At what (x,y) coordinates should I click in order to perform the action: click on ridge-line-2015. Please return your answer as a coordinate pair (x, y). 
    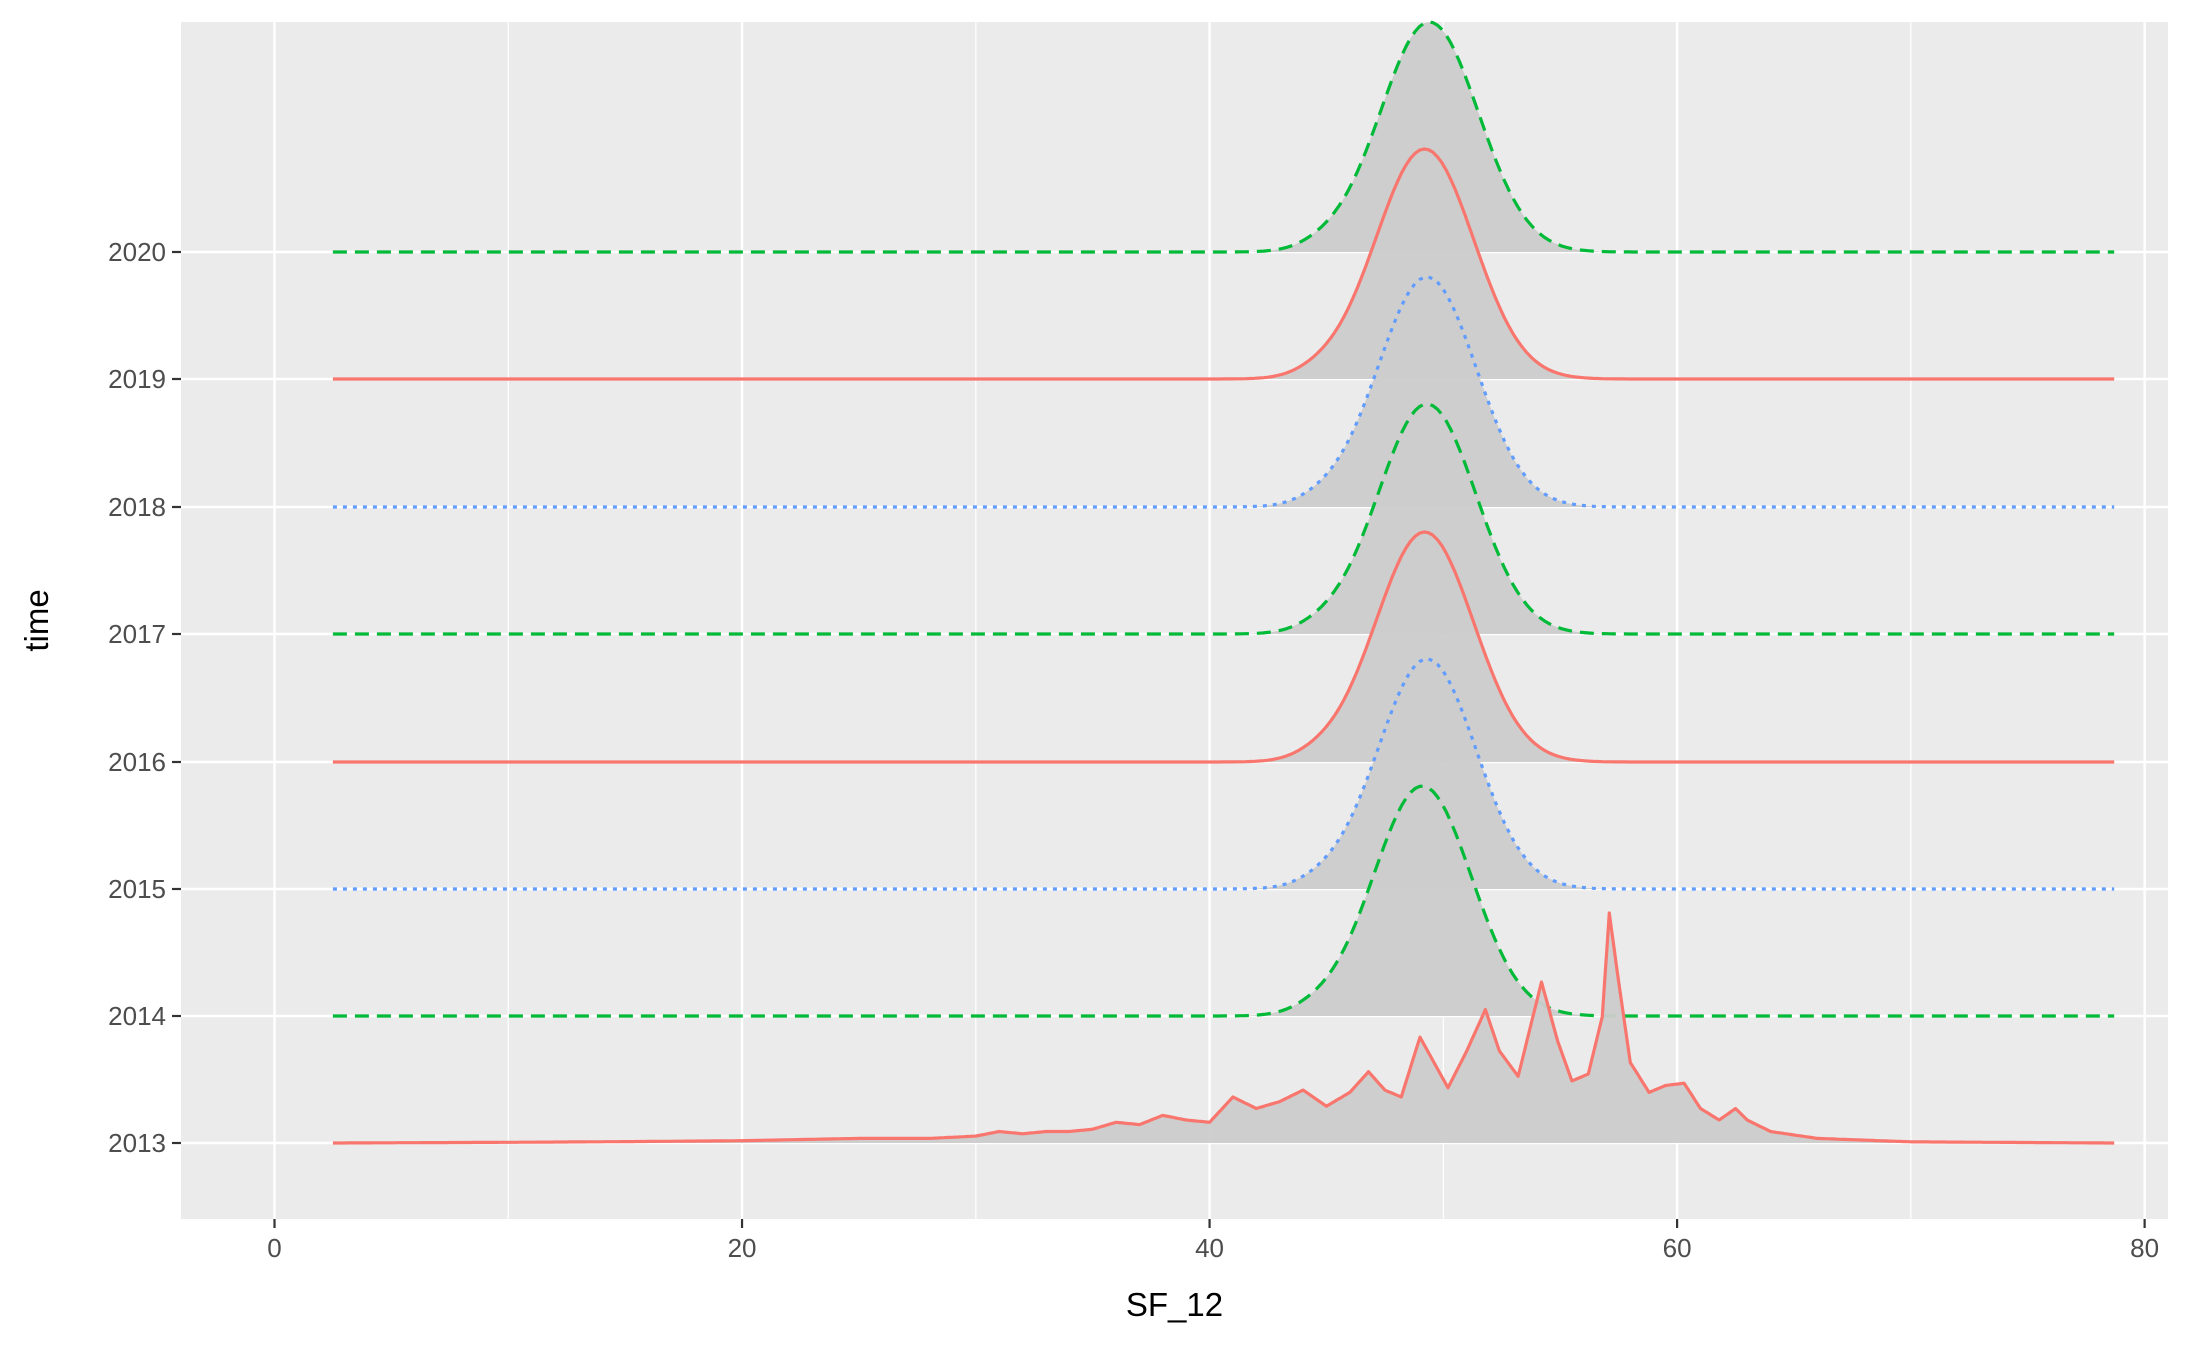
    Looking at the image, I should click on (1223, 774).